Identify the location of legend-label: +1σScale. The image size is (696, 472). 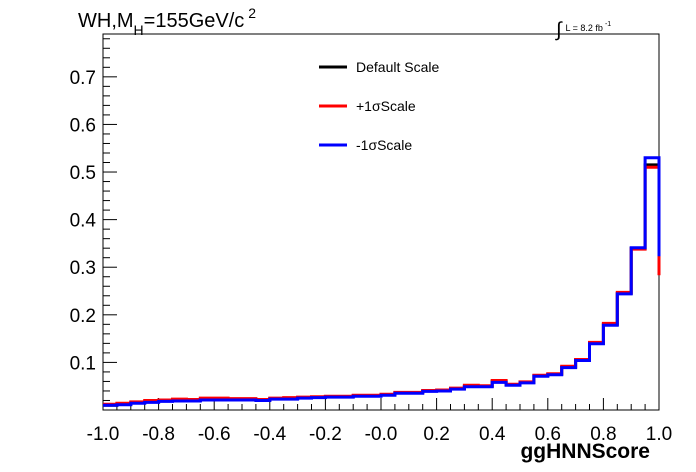
(386, 106).